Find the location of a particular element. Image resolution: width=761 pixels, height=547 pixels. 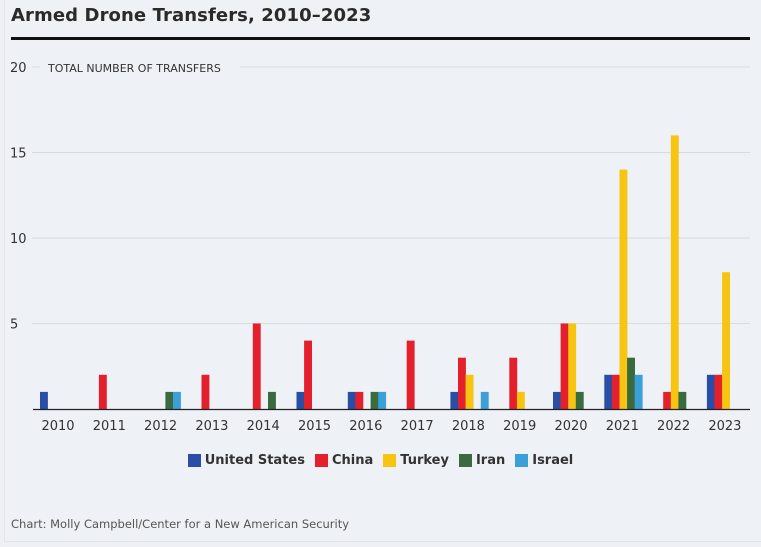

x-tick-label: 2019 is located at coordinates (519, 426).